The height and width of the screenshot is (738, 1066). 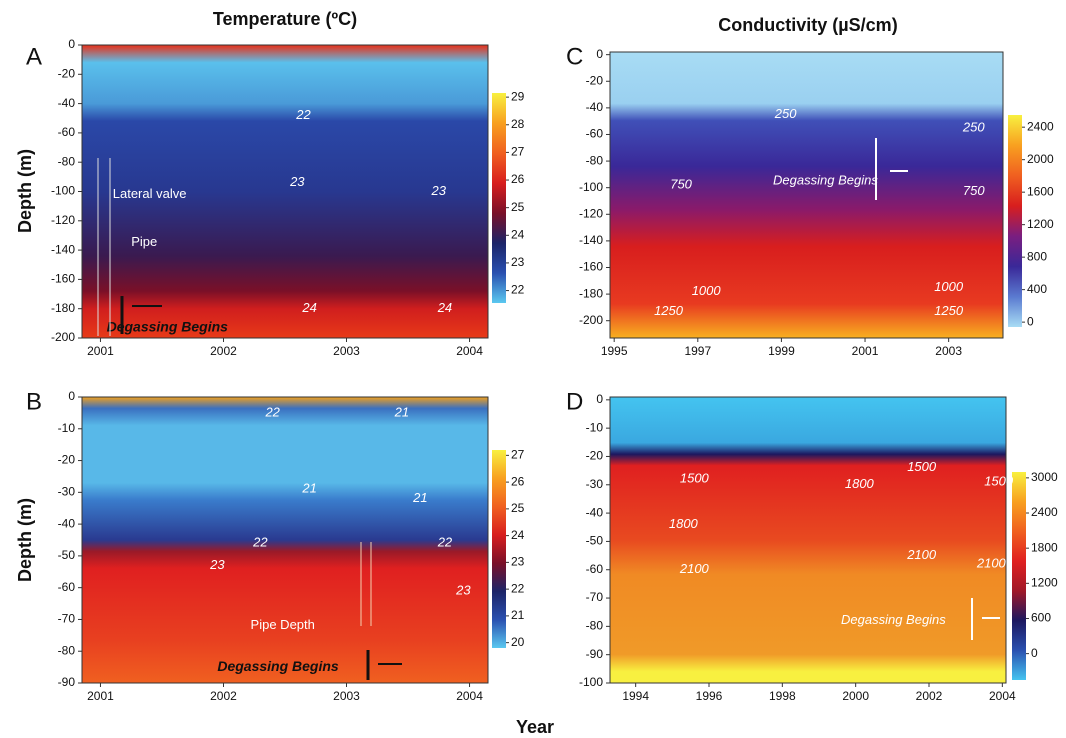 What do you see at coordinates (574, 56) in the screenshot?
I see `panel-letter: C` at bounding box center [574, 56].